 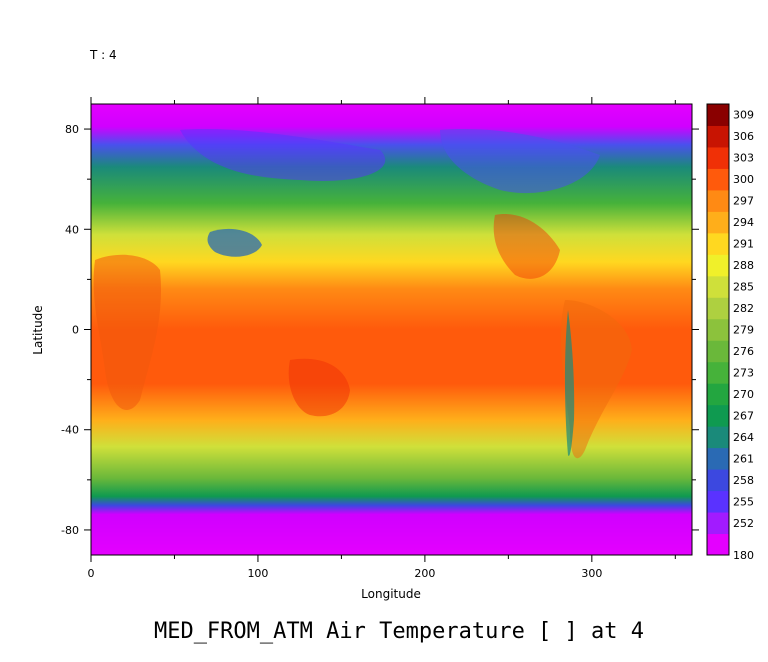 I want to click on chart-title: MED_FROM_ATM Air Temperature [ ] at 4, so click(x=399, y=631).